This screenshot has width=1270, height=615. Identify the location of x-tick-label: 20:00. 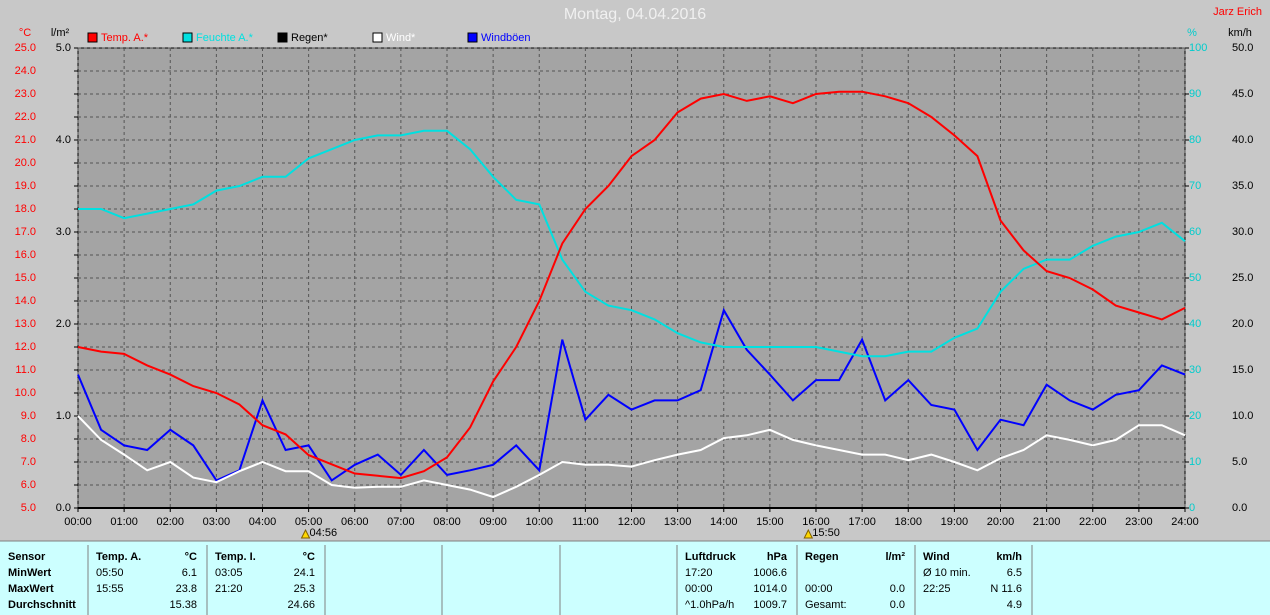
(1001, 522).